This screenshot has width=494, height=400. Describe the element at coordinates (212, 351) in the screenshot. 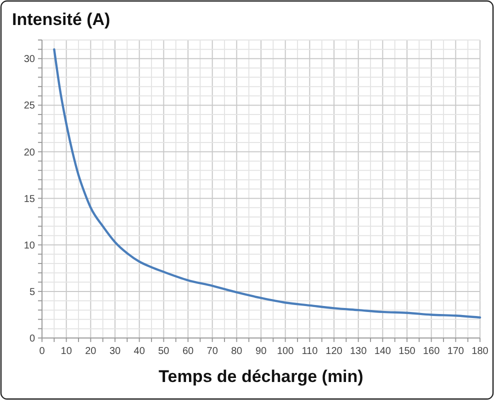

I see `x-tick-label: 70` at that location.